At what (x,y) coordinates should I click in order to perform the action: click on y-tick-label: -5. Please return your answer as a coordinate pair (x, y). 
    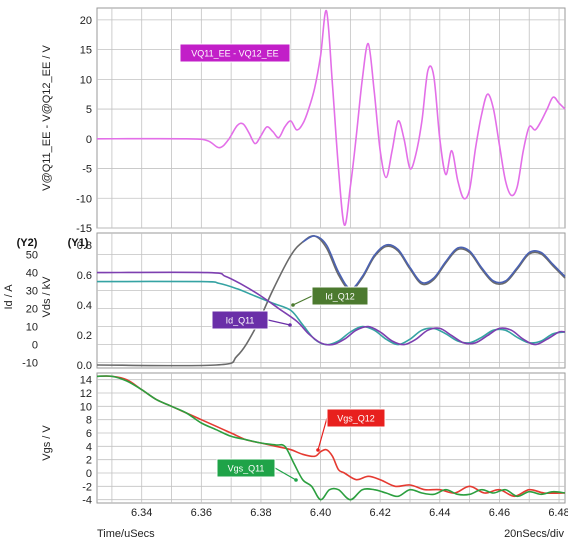
    Looking at the image, I should click on (87, 170).